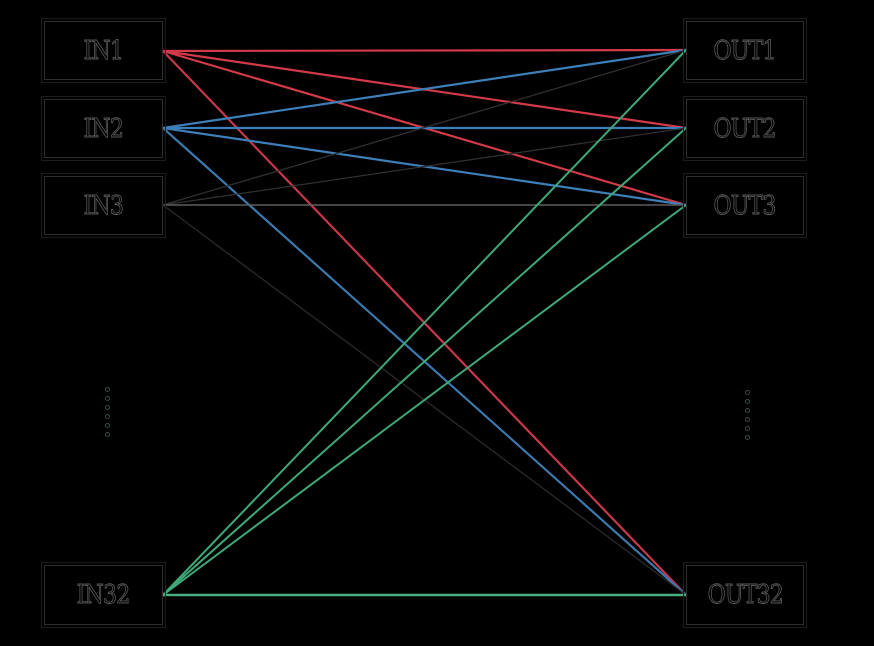 This screenshot has width=874, height=646. I want to click on outputs-ellipsis-icon, so click(747, 415).